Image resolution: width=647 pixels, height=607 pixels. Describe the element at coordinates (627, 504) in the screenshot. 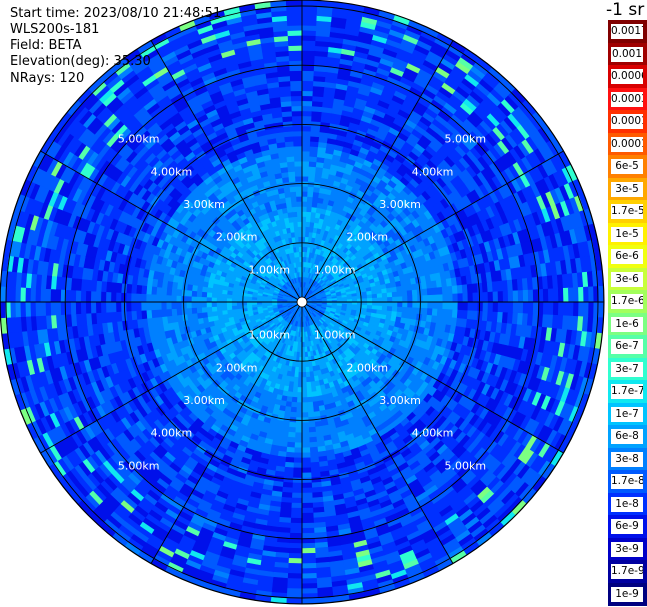

I see `colorbar-tick-label: 1e-8` at that location.